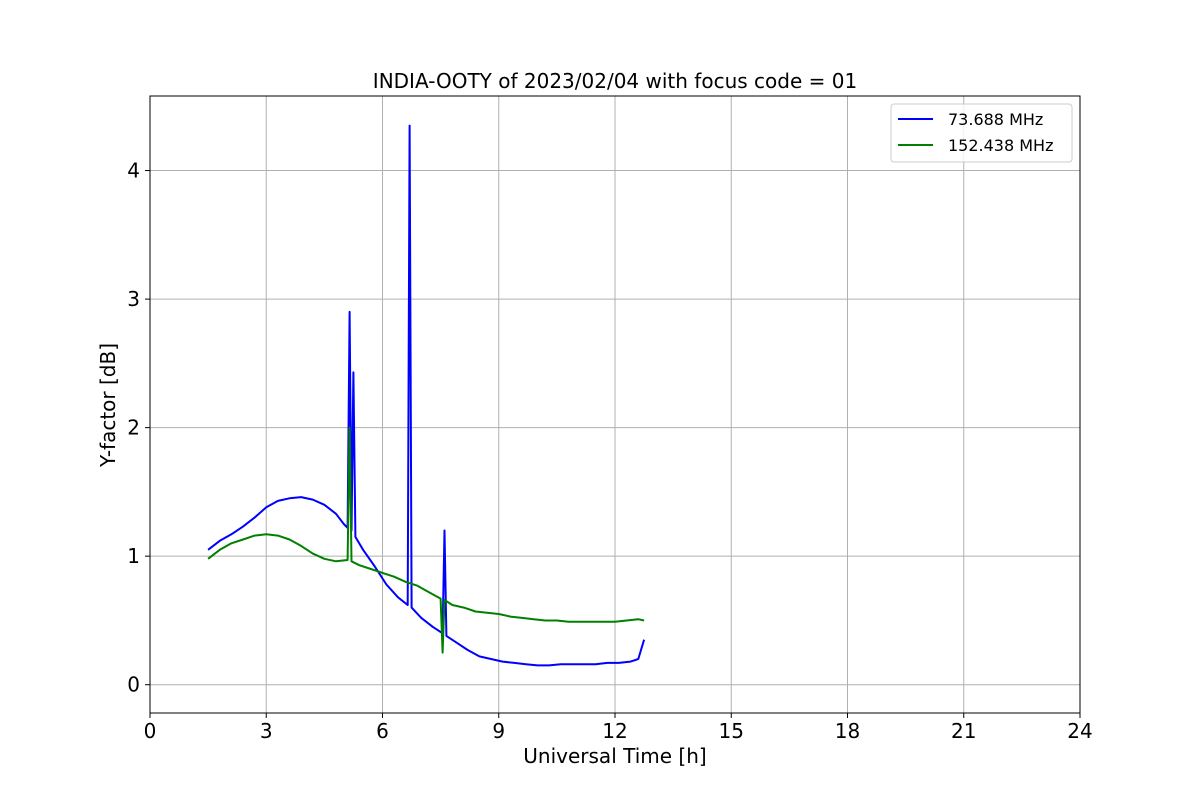  What do you see at coordinates (133, 171) in the screenshot?
I see `y-tick-label: 4` at bounding box center [133, 171].